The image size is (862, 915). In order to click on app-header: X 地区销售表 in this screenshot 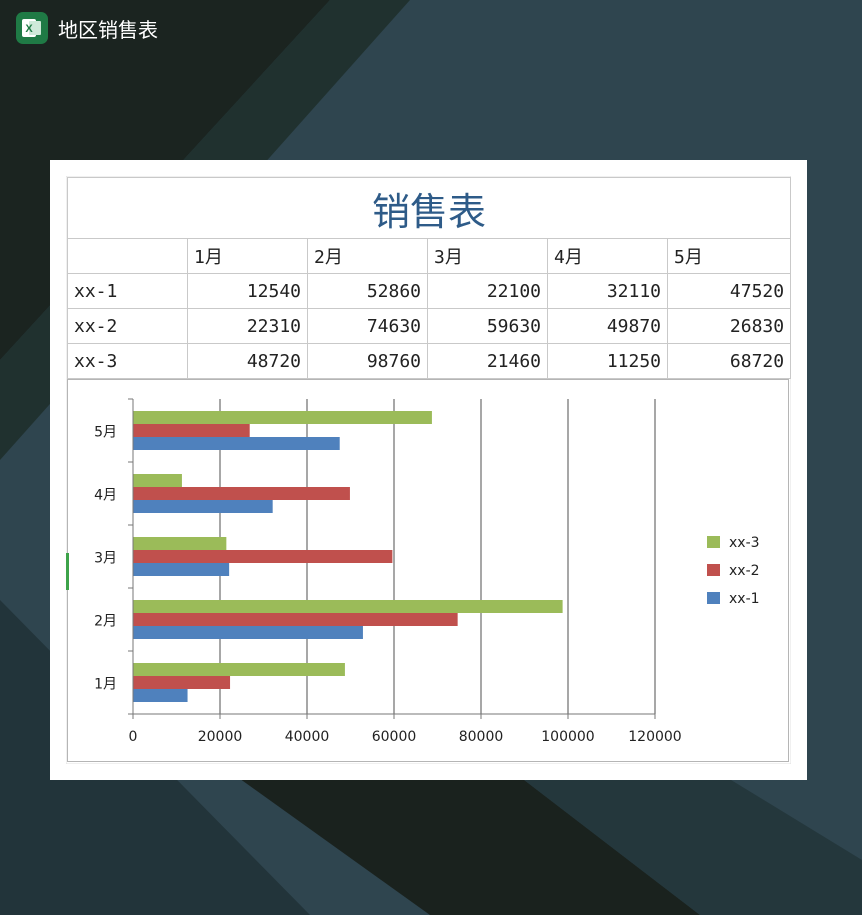, I will do `click(87, 28)`.